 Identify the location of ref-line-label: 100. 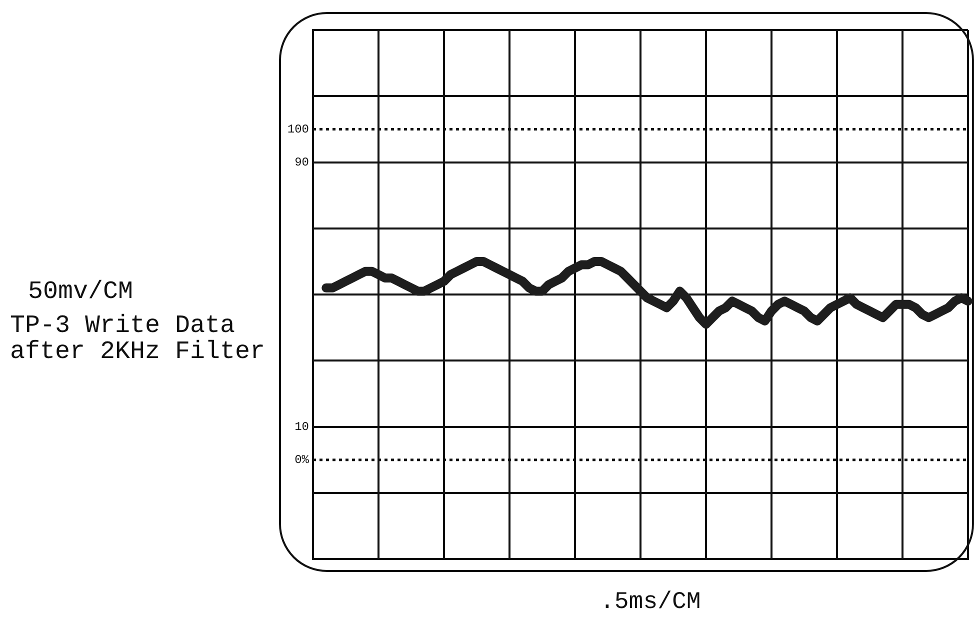
(298, 129).